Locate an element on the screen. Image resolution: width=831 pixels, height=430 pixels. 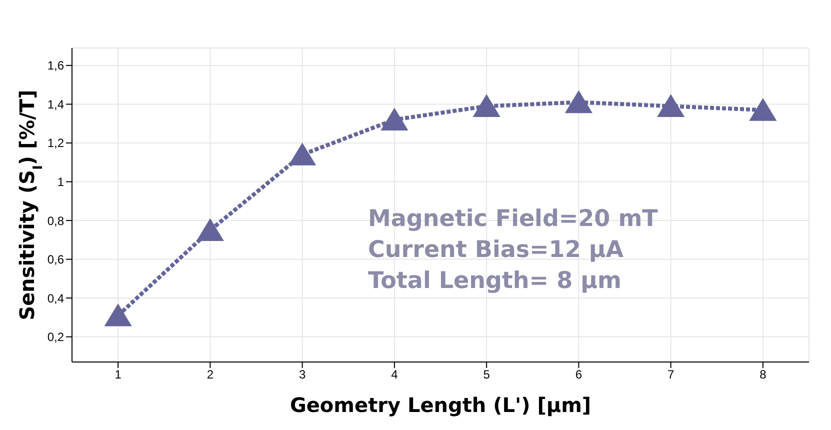
x-tick-label: 6 is located at coordinates (578, 375).